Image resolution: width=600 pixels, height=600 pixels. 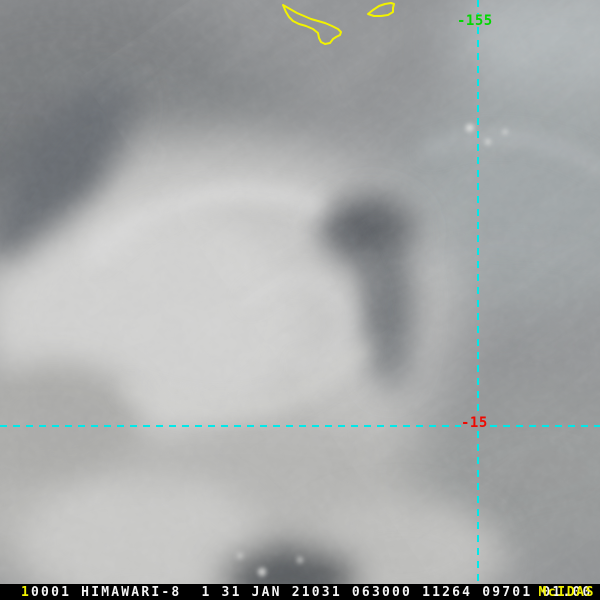 What do you see at coordinates (566, 592) in the screenshot?
I see `mcidas-brand: McIDAS` at bounding box center [566, 592].